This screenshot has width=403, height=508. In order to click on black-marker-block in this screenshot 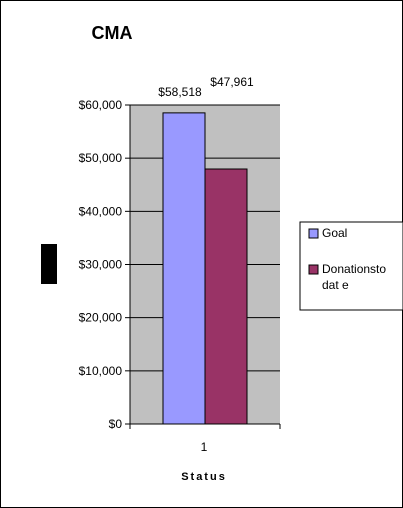, I will do `click(49, 264)`.